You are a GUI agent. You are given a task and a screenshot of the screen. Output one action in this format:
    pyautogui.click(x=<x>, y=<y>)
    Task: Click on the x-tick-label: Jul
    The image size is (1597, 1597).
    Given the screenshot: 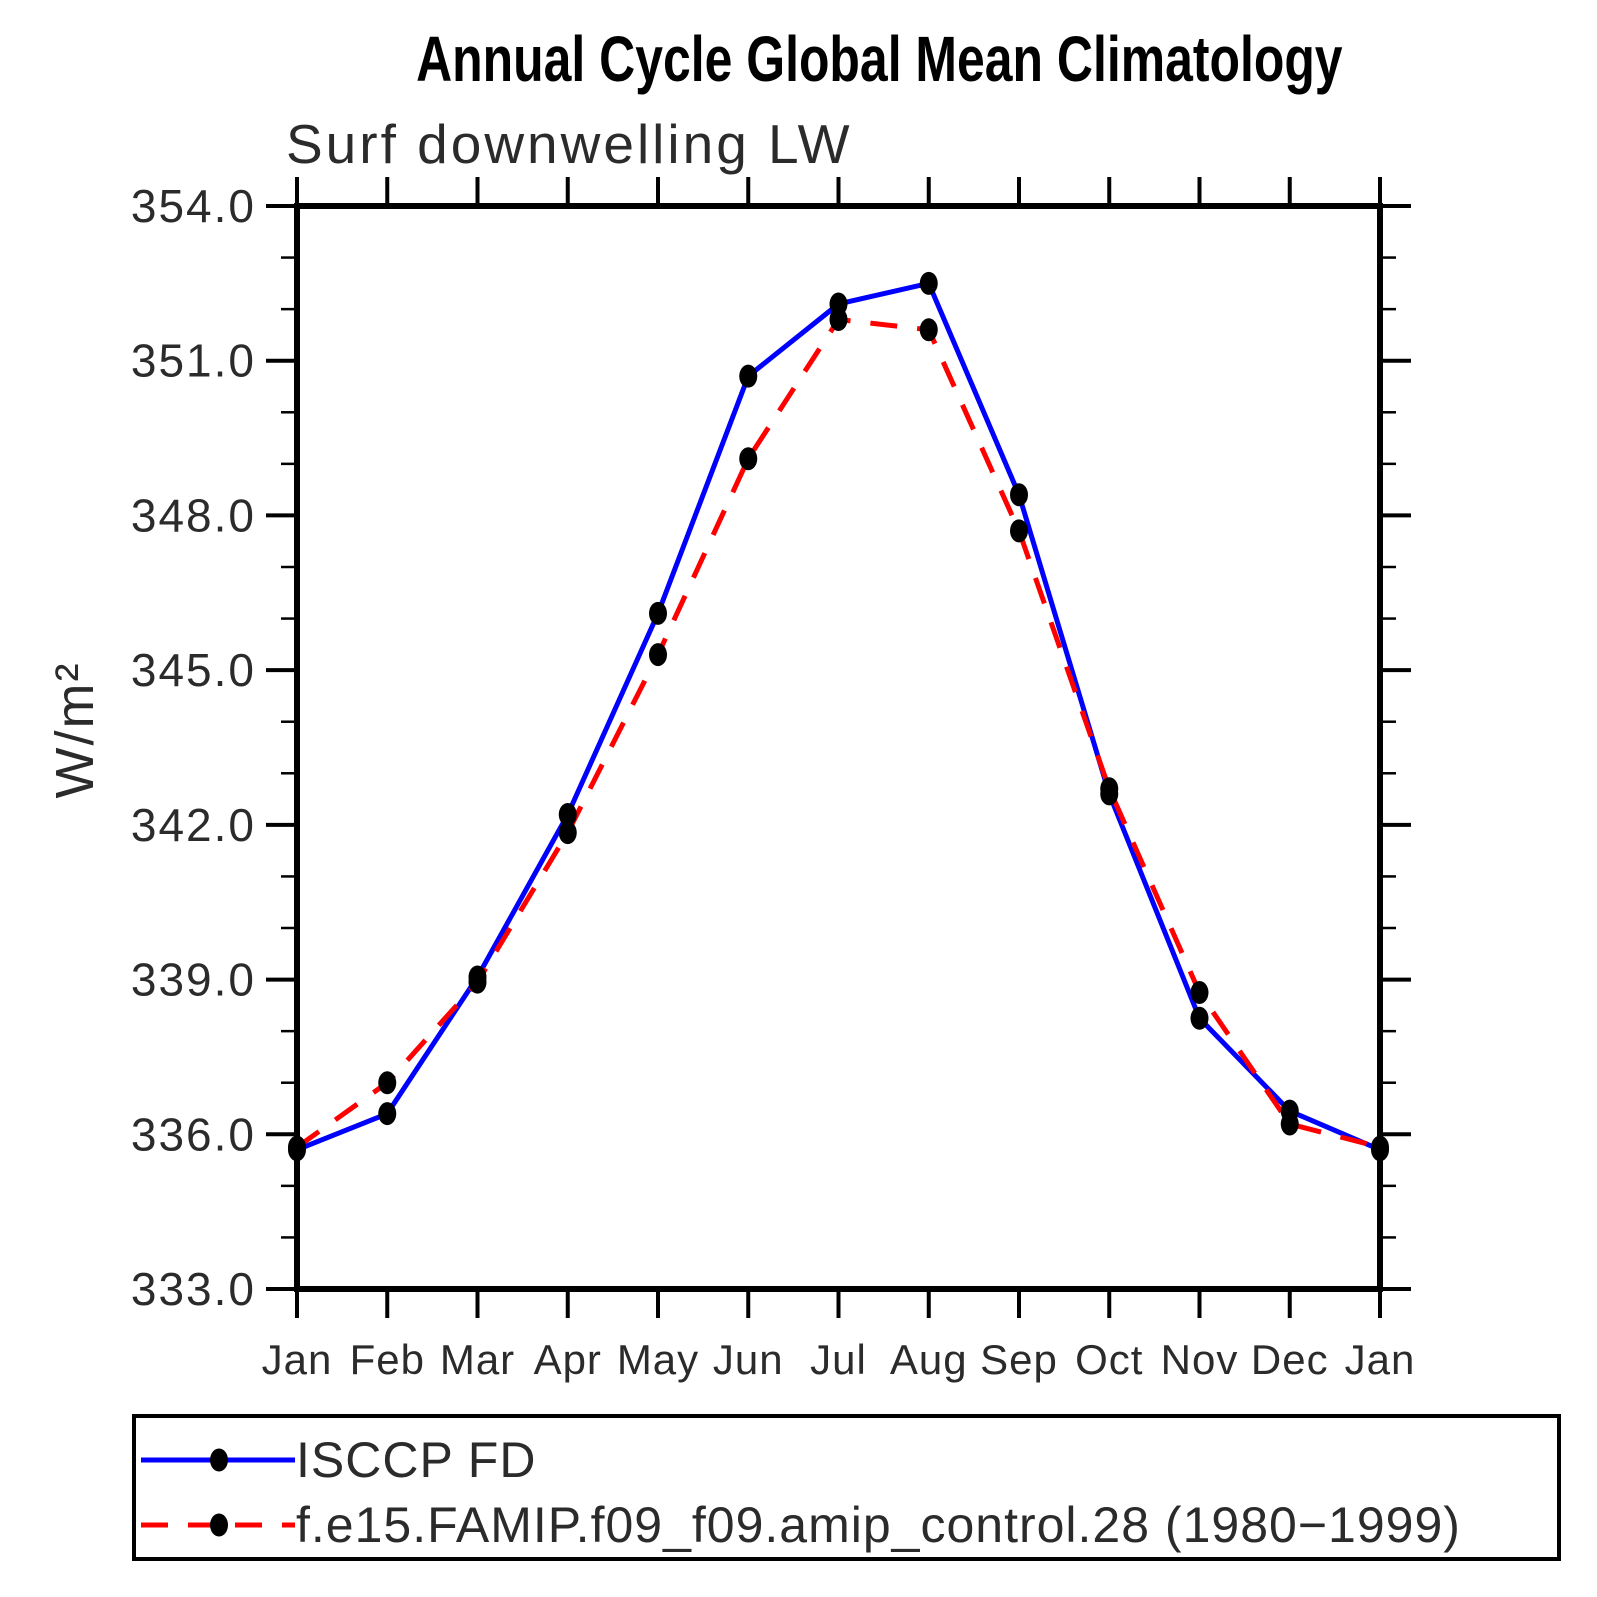 What is the action you would take?
    pyautogui.click(x=838, y=1359)
    